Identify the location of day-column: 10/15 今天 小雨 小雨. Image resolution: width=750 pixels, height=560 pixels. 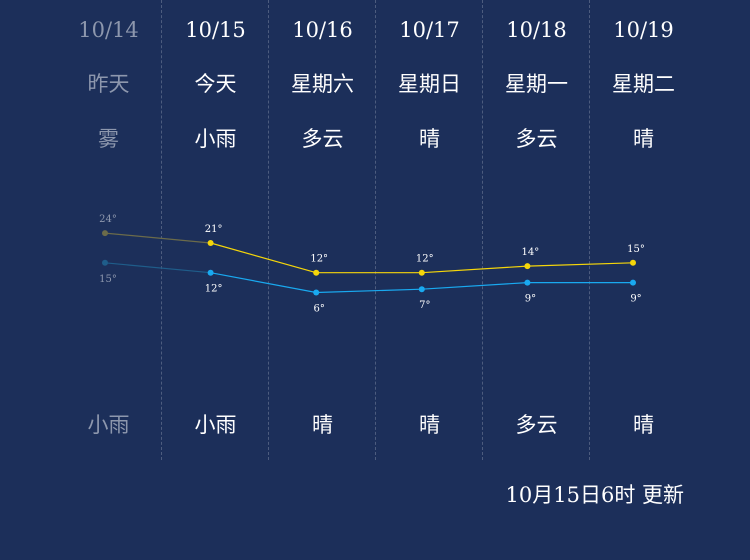
(215, 230).